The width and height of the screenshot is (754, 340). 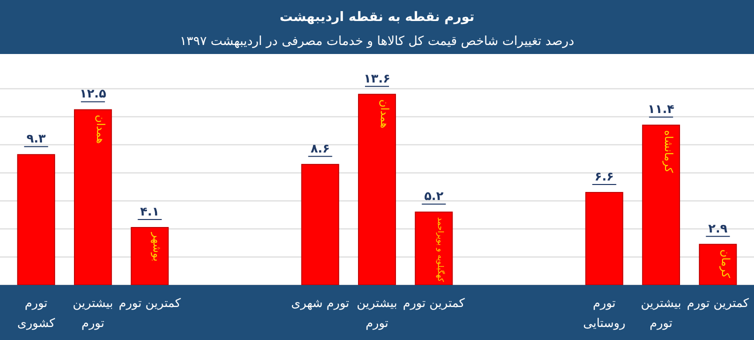 What do you see at coordinates (604, 313) in the screenshot?
I see `x-tick-label: تورم روستایی` at bounding box center [604, 313].